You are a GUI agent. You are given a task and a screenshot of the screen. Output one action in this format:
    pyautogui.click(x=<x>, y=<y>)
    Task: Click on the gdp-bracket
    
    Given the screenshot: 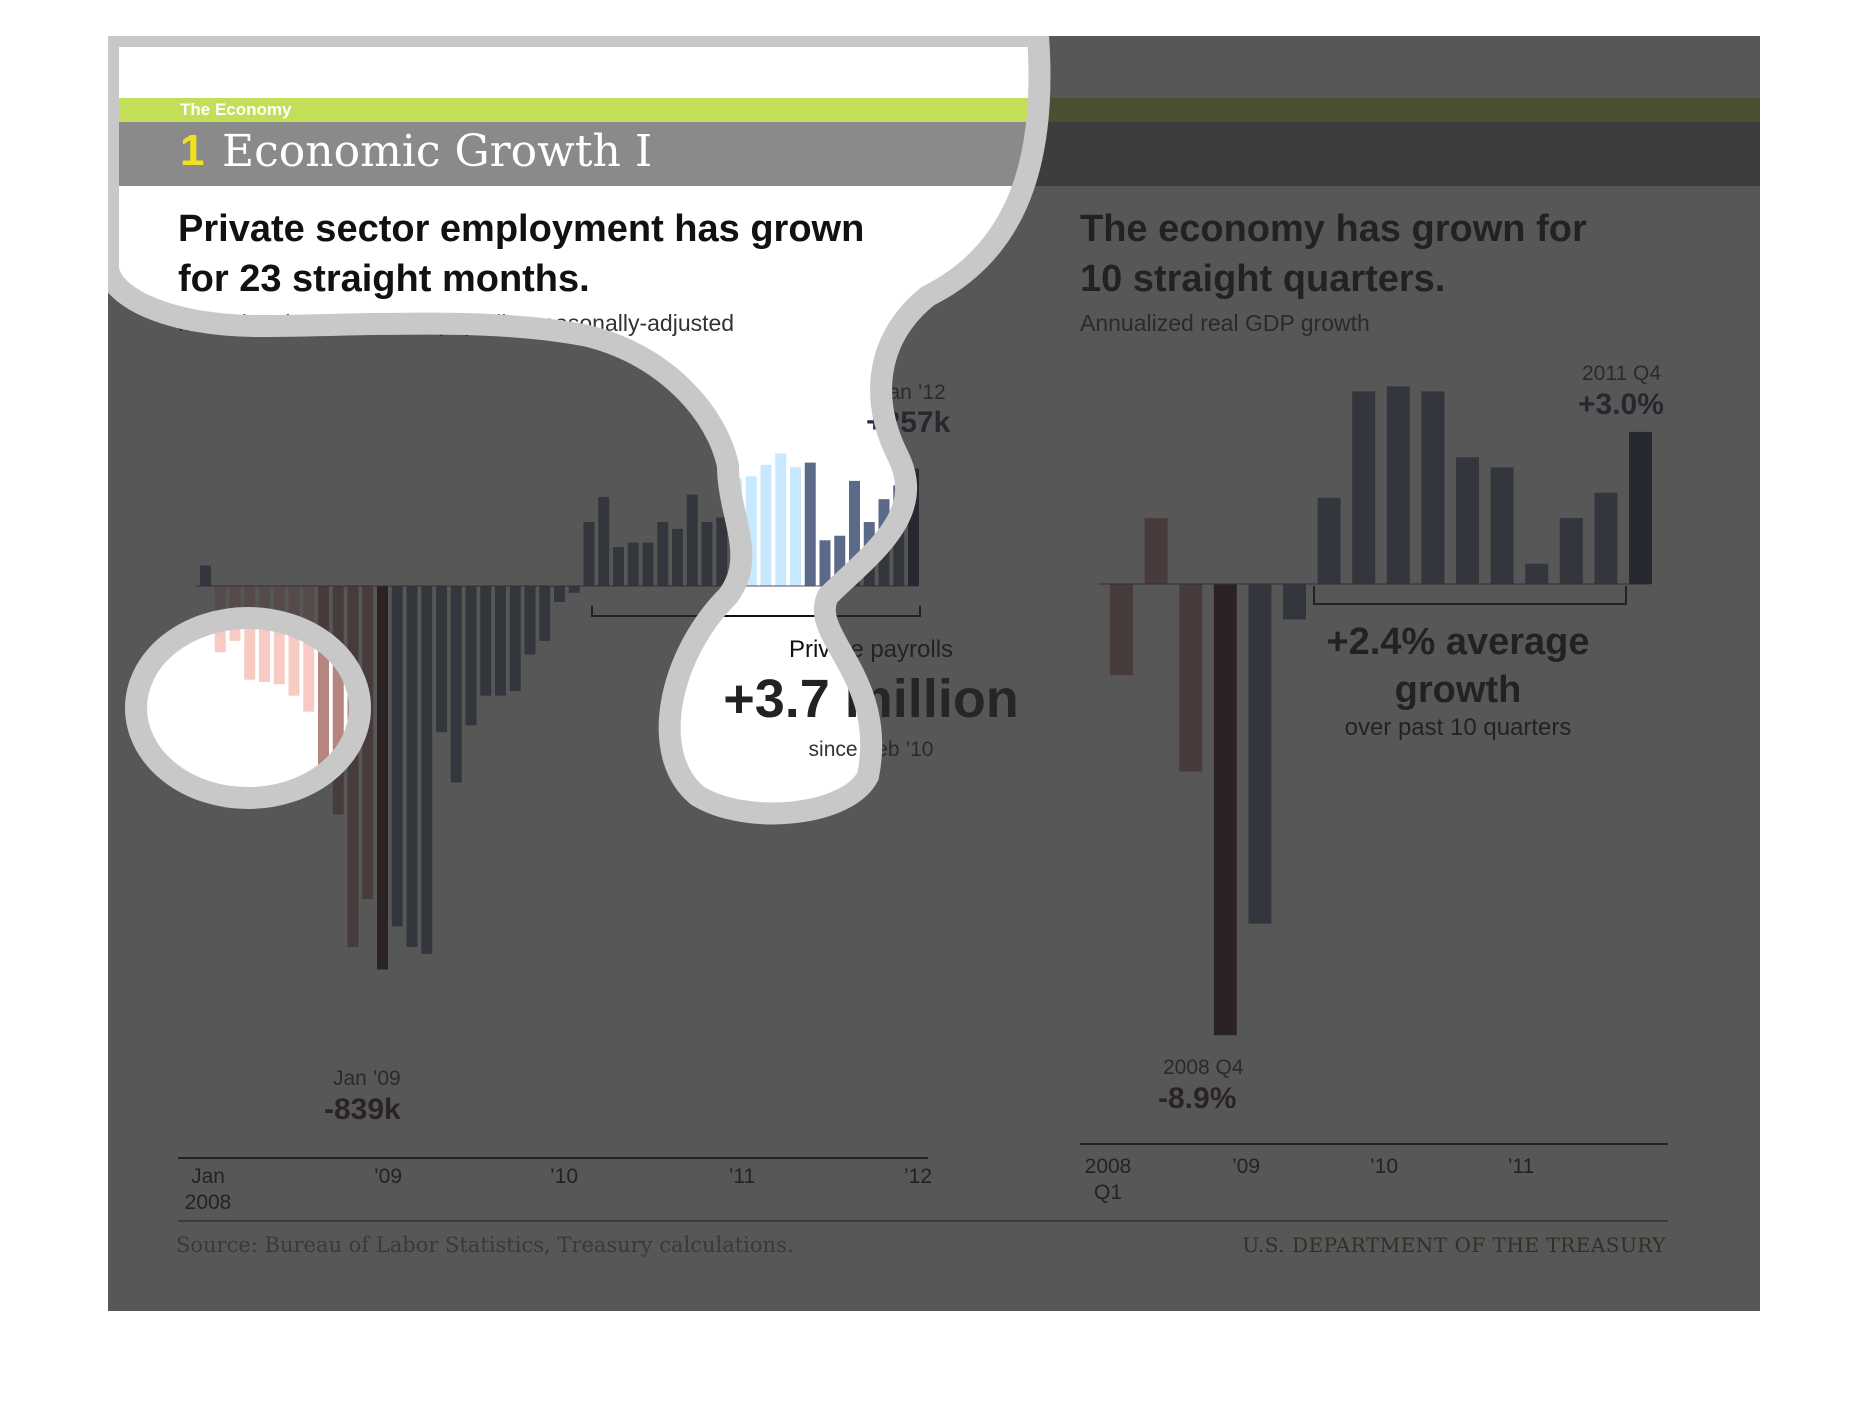 What is the action you would take?
    pyautogui.click(x=1470, y=595)
    